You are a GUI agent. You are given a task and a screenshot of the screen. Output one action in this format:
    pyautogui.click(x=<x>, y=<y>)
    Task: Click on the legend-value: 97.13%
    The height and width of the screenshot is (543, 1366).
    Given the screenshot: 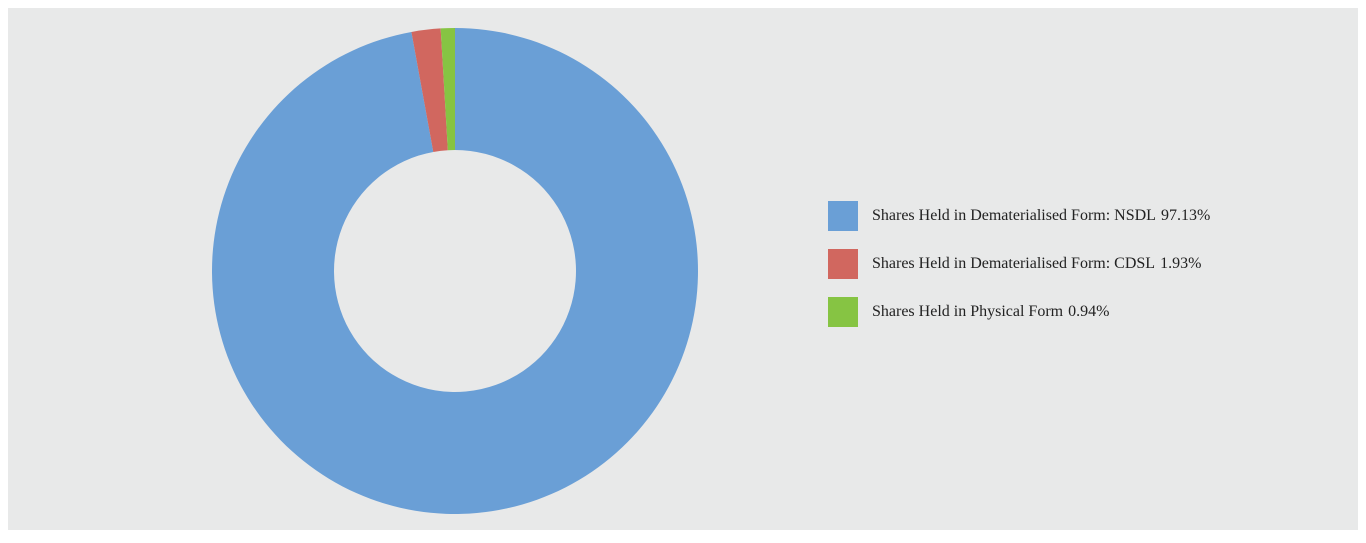 What is the action you would take?
    pyautogui.click(x=1185, y=215)
    